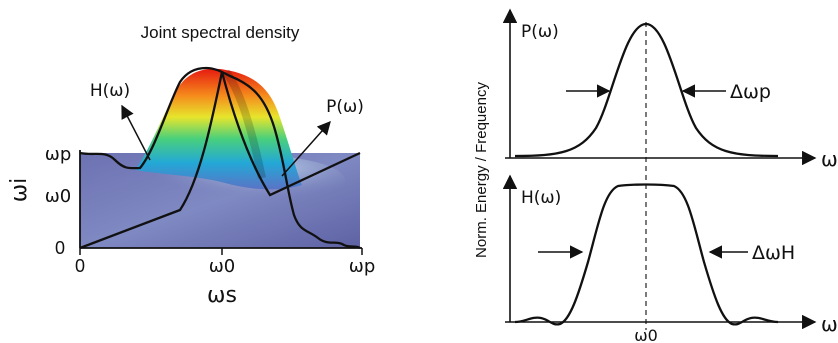 This screenshot has width=838, height=343. Describe the element at coordinates (345, 107) in the screenshot. I see `jsd-p-callout: P(ω)` at that location.